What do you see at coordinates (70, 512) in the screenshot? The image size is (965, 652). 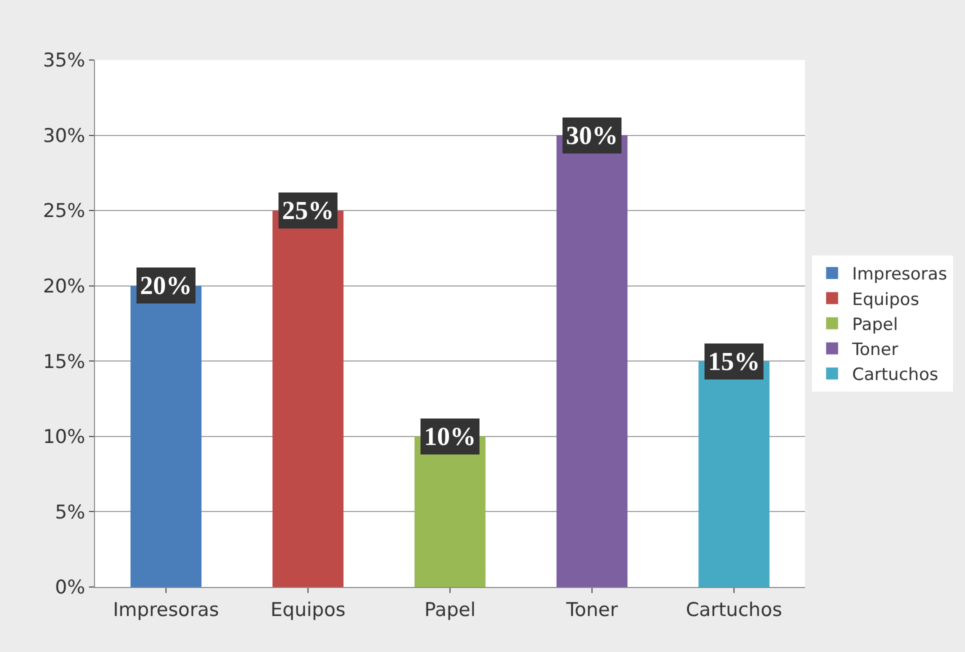 I see `y-tick-label: 5%` at bounding box center [70, 512].